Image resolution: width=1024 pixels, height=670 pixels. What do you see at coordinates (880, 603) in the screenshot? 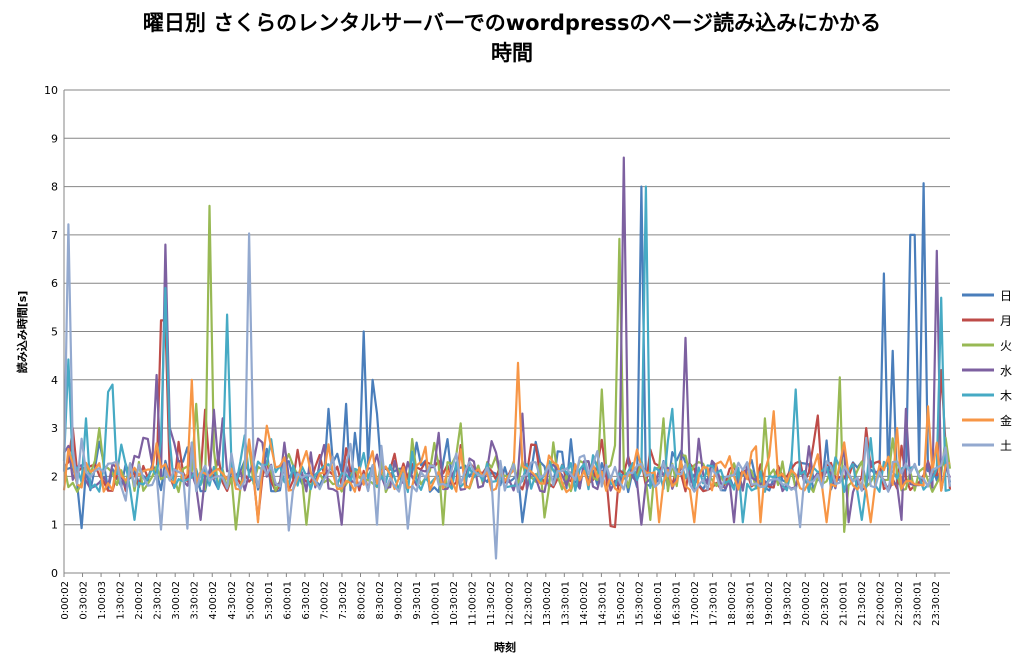
I see `x-tick-label: 22:00:02` at bounding box center [880, 603].